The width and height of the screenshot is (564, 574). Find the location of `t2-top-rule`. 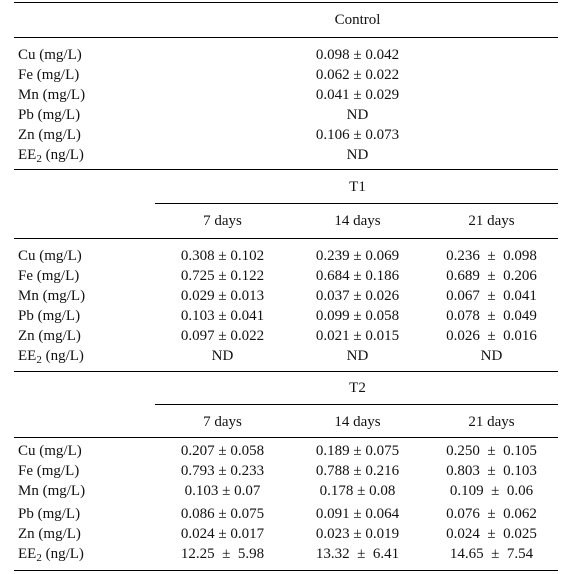

t2-top-rule is located at coordinates (286, 371).